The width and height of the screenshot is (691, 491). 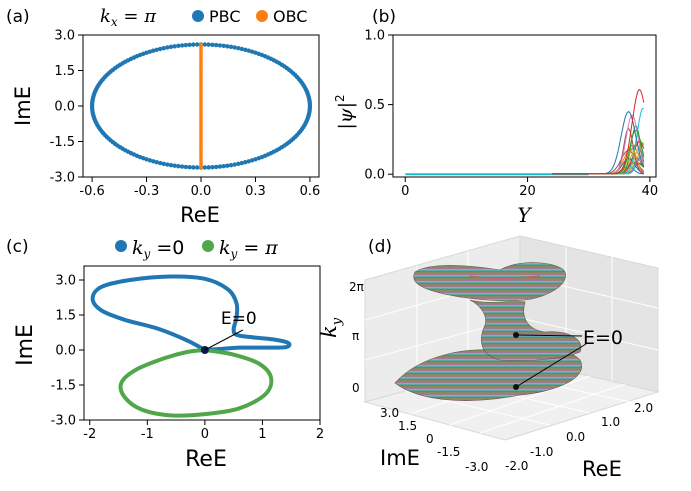 What do you see at coordinates (224, 340) in the screenshot?
I see `e0-annotation-line` at bounding box center [224, 340].